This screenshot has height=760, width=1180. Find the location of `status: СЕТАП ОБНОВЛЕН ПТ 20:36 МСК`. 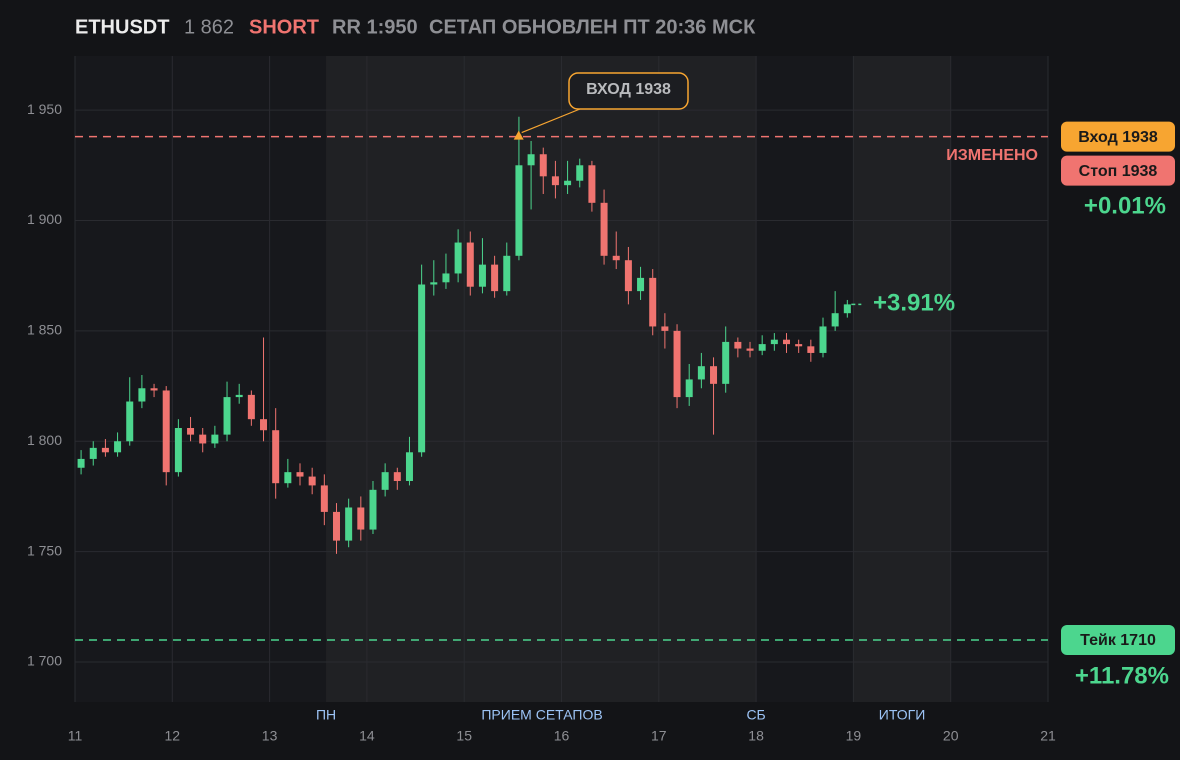

status: СЕТАП ОБНОВЛЕН ПТ 20:36 МСК is located at coordinates (592, 27).